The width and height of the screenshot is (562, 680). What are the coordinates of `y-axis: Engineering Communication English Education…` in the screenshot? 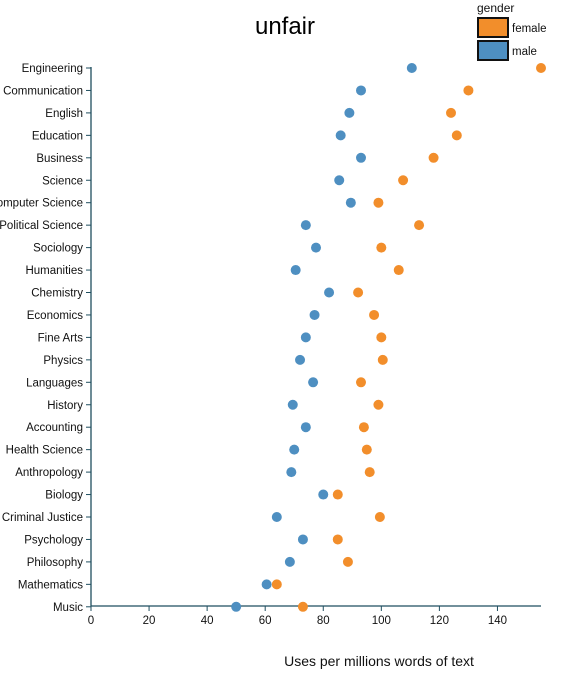 It's located at (46, 338).